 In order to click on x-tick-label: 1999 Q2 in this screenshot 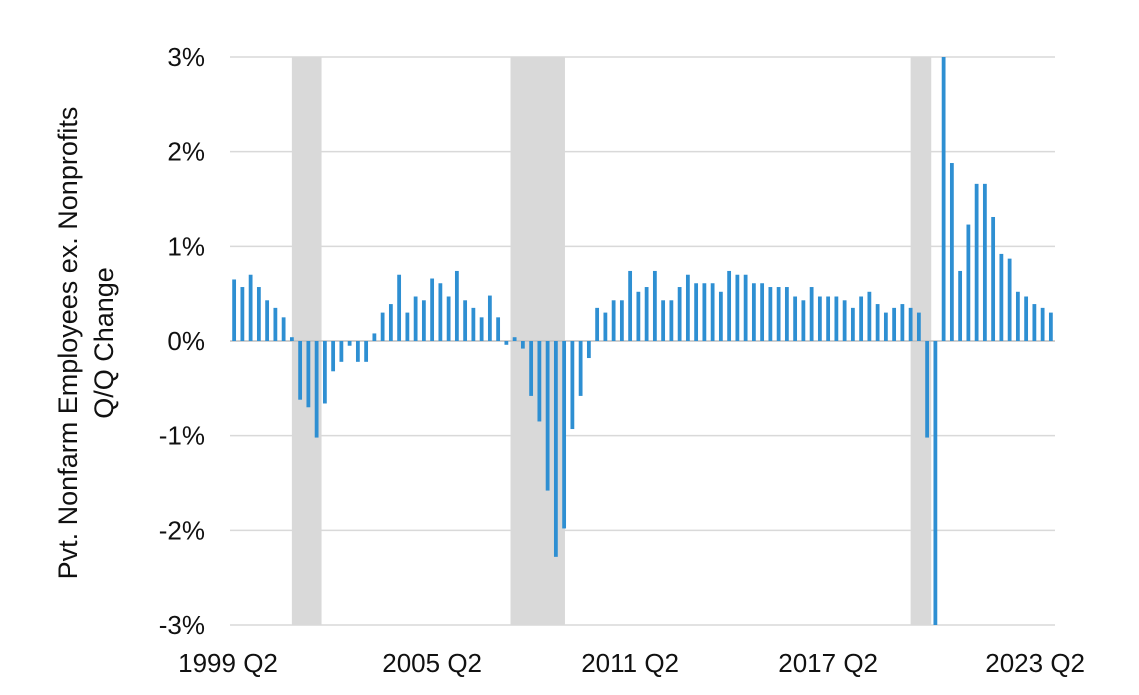, I will do `click(228, 663)`.